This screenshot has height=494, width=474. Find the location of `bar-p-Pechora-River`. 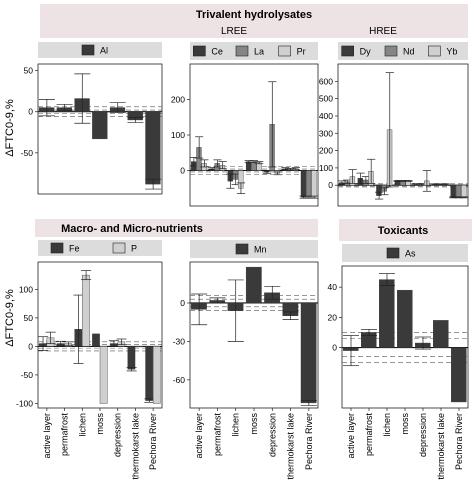

bar-p-Pechora-River is located at coordinates (156, 375).